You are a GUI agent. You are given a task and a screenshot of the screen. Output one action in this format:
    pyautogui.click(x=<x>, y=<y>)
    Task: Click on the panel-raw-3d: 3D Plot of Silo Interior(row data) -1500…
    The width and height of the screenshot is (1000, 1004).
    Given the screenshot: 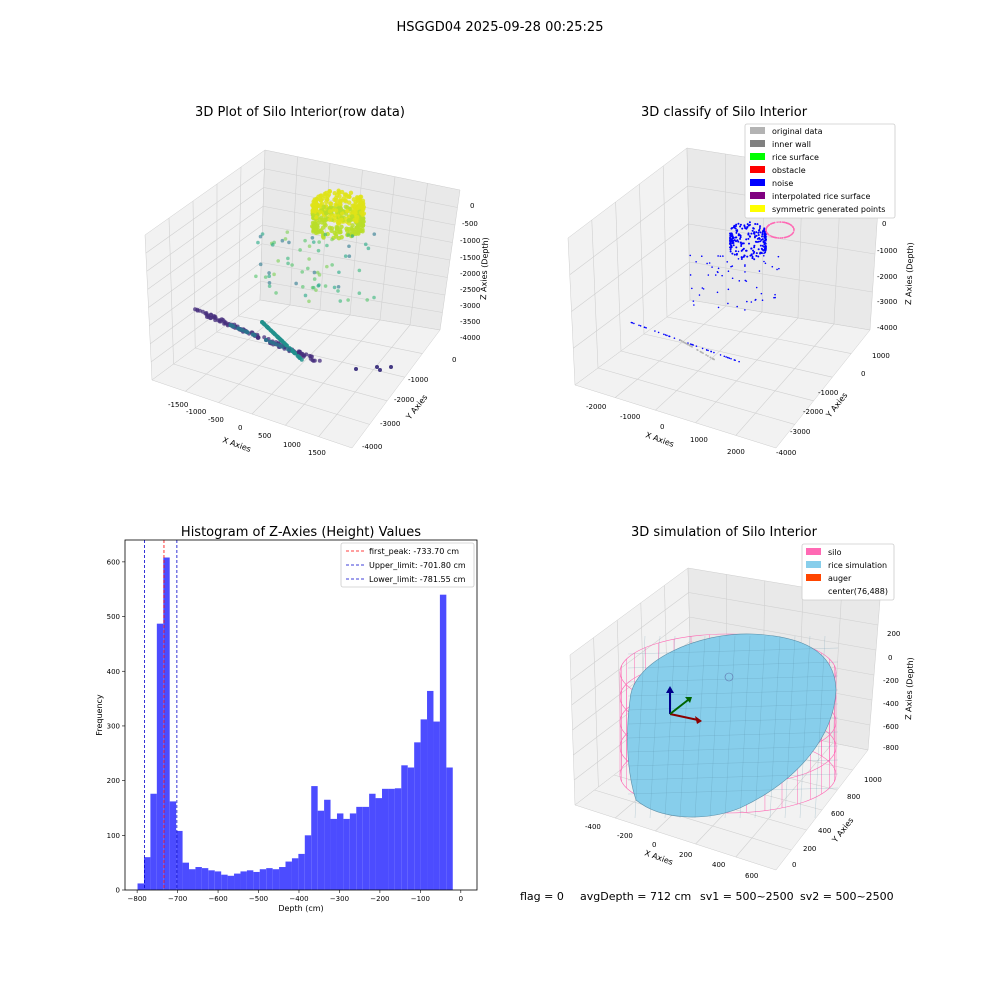 What is the action you would take?
    pyautogui.click(x=317, y=281)
    